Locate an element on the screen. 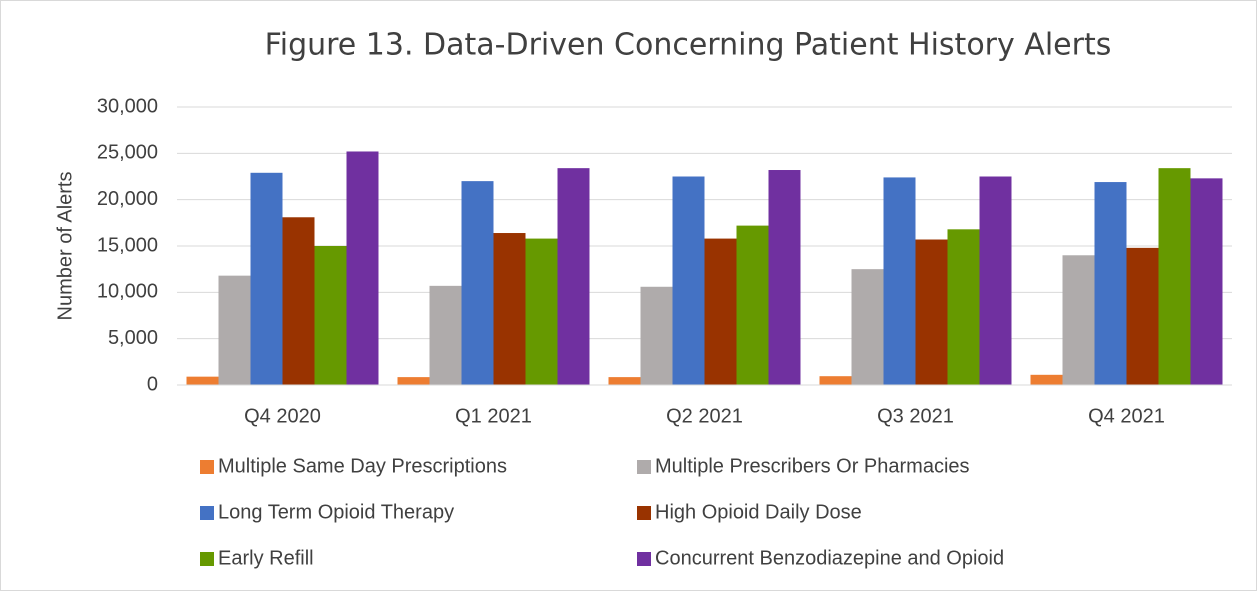  y-tick-label: 20,000 is located at coordinates (127, 199).